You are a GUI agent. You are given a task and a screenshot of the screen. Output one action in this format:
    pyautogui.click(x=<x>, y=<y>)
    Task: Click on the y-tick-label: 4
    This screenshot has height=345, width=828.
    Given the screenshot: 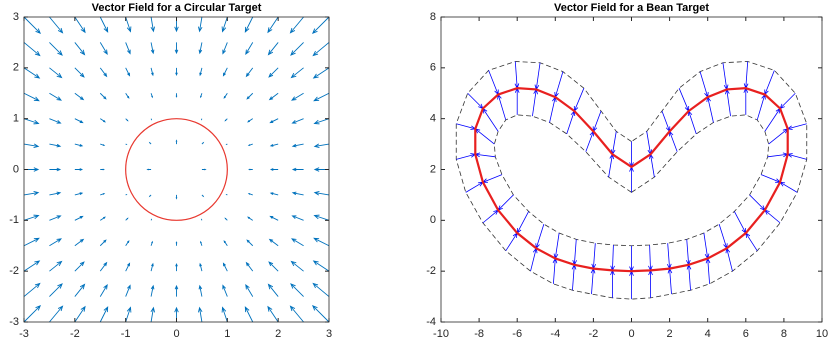 What is the action you would take?
    pyautogui.click(x=433, y=119)
    